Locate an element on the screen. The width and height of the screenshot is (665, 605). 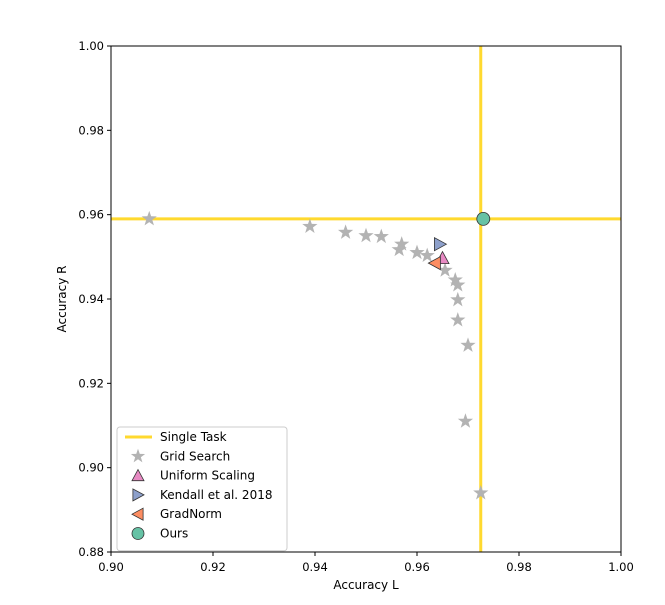
x-tick-label: 0.90 is located at coordinates (111, 567).